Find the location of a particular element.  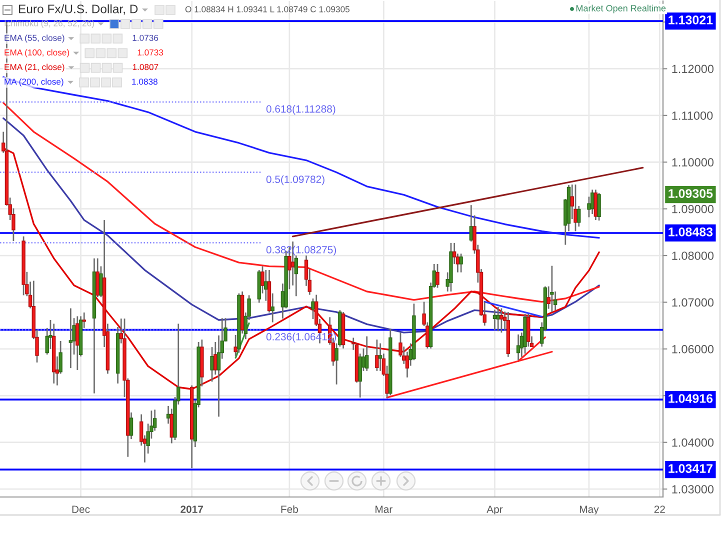

y-tick-label: 1.09000 is located at coordinates (693, 209).